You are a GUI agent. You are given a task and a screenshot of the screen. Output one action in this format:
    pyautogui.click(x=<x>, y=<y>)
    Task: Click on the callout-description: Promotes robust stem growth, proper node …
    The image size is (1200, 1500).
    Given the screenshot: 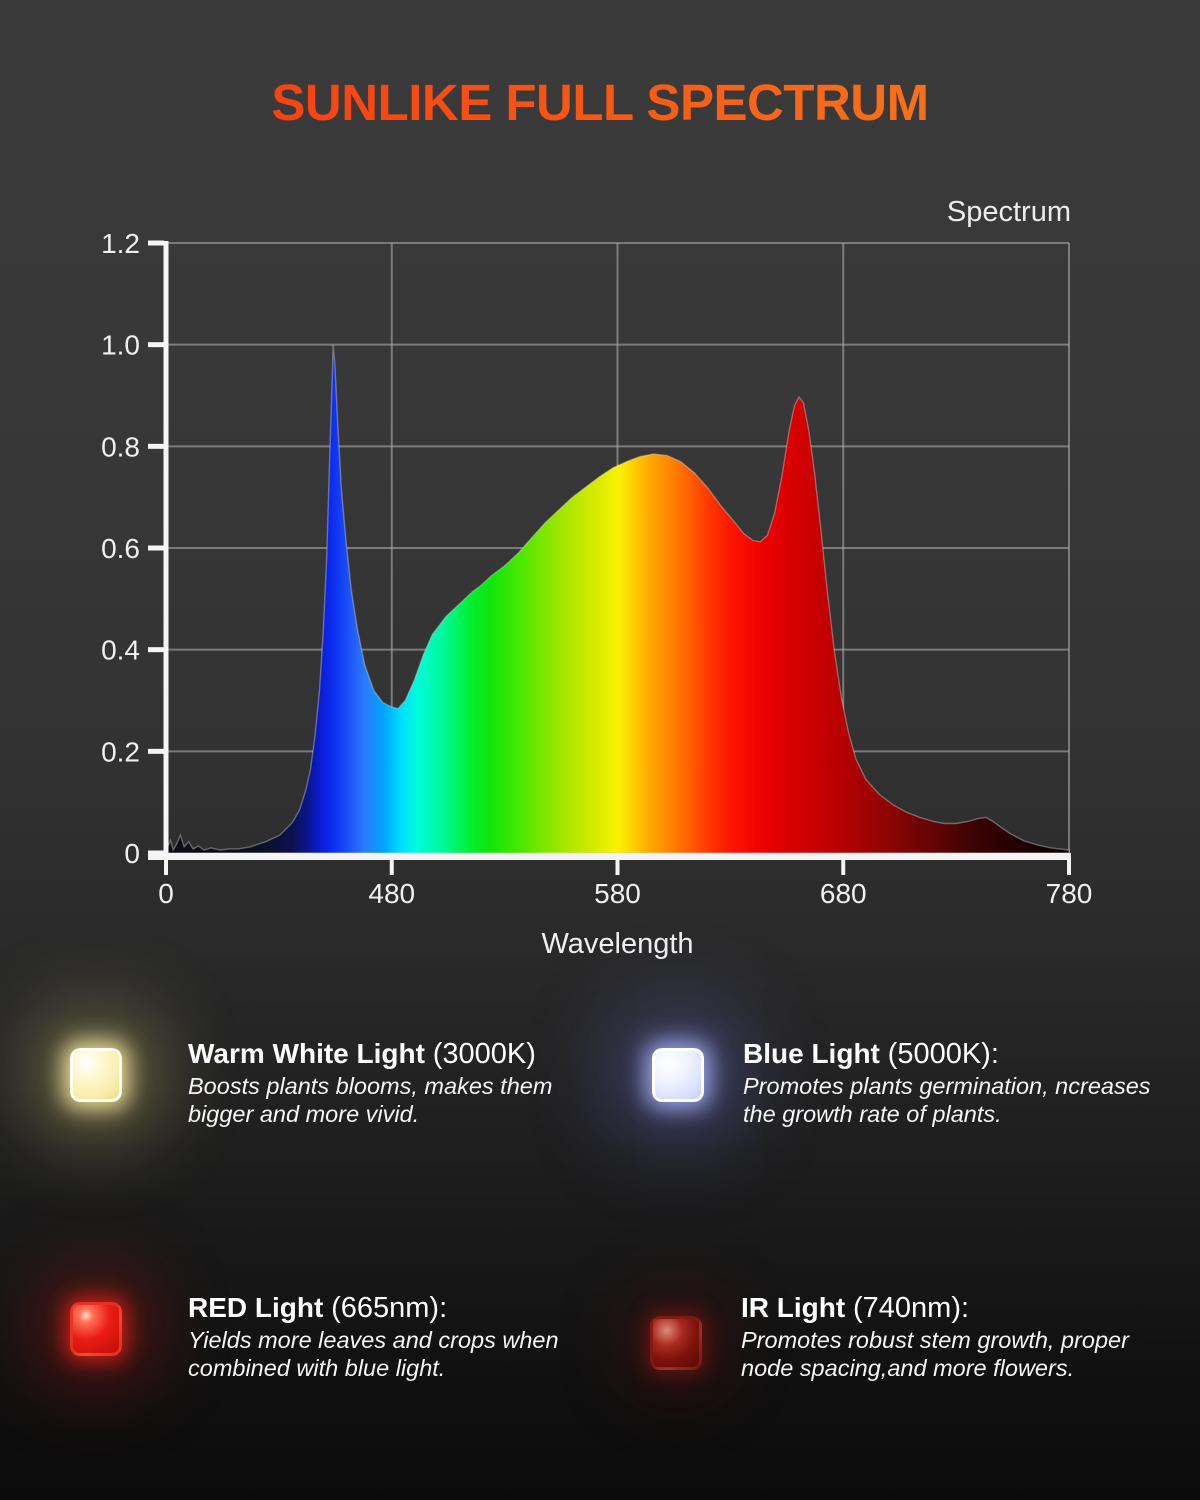 What is the action you would take?
    pyautogui.click(x=935, y=1354)
    